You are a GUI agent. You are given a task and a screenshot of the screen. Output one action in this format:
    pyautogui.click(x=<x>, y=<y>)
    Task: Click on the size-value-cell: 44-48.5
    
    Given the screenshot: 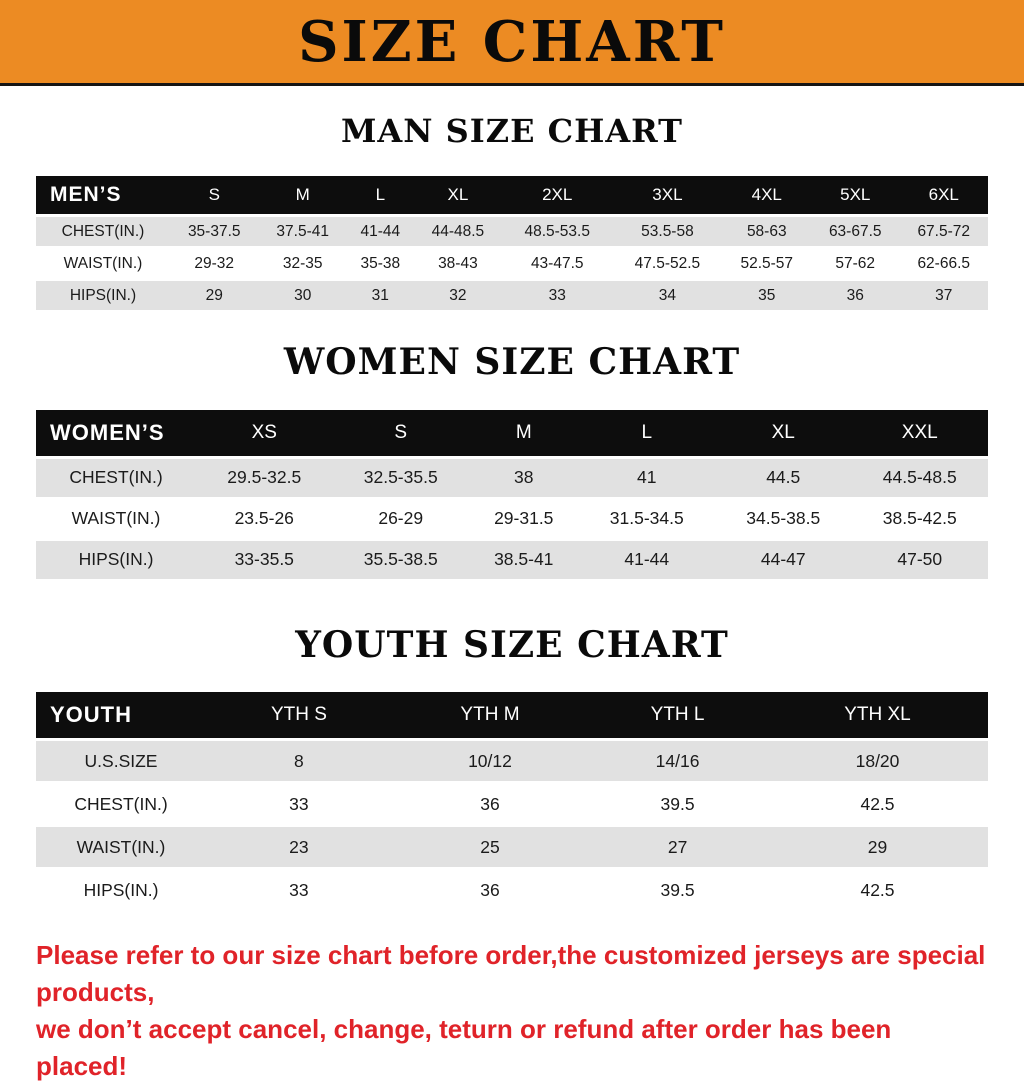 What is the action you would take?
    pyautogui.click(x=458, y=232)
    